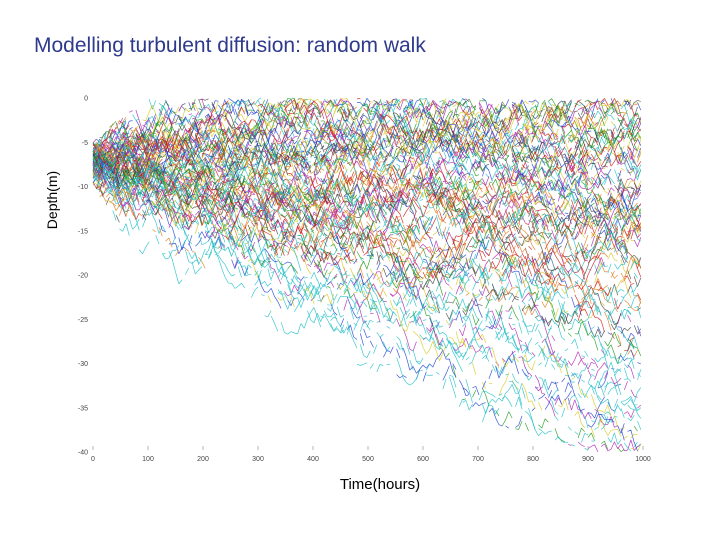  Describe the element at coordinates (85, 143) in the screenshot. I see `y-tick-label: -5` at that location.